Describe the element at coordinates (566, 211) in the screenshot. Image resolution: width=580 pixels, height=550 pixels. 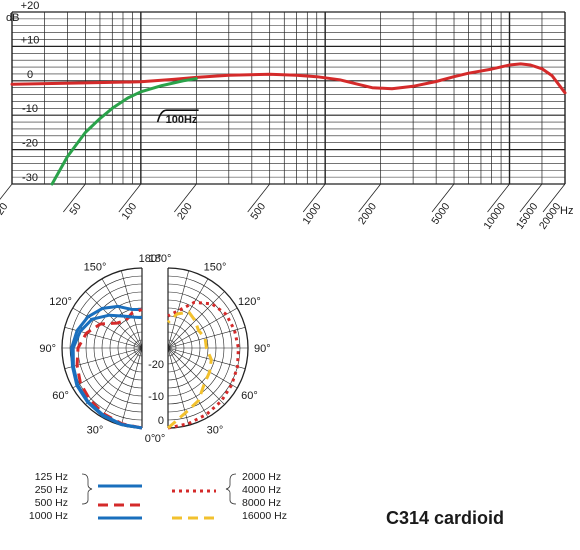
I see `x-axis-label: Hz` at that location.